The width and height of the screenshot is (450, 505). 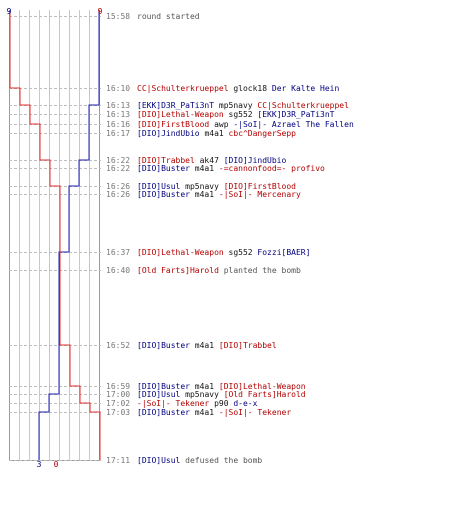 I want to click on event-gray-text: round started, so click(x=168, y=16).